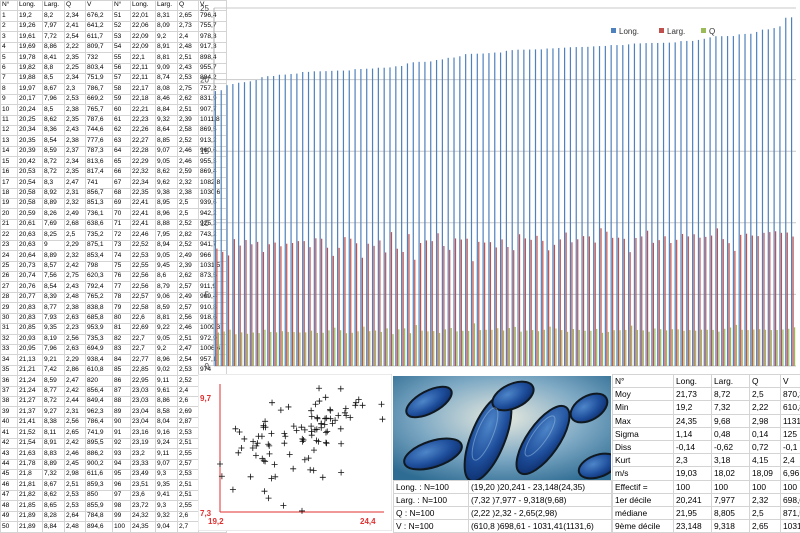 The image size is (800, 533). What do you see at coordinates (166, 68) in the screenshot?
I see `table-cell: 9,09` at bounding box center [166, 68].